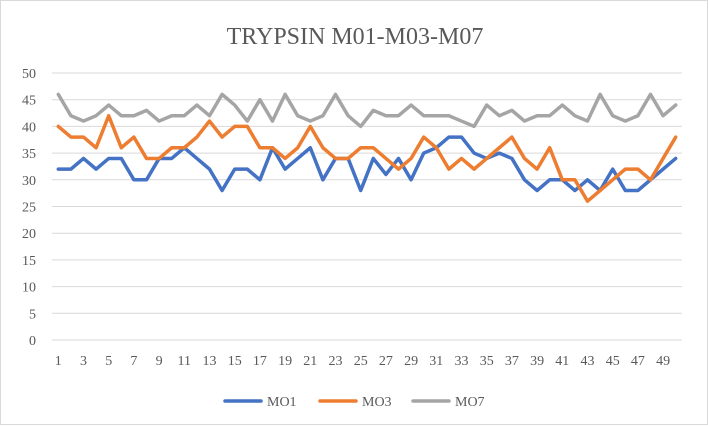 This screenshot has height=426, width=708. I want to click on legend-label-mo7: MO7, so click(470, 402).